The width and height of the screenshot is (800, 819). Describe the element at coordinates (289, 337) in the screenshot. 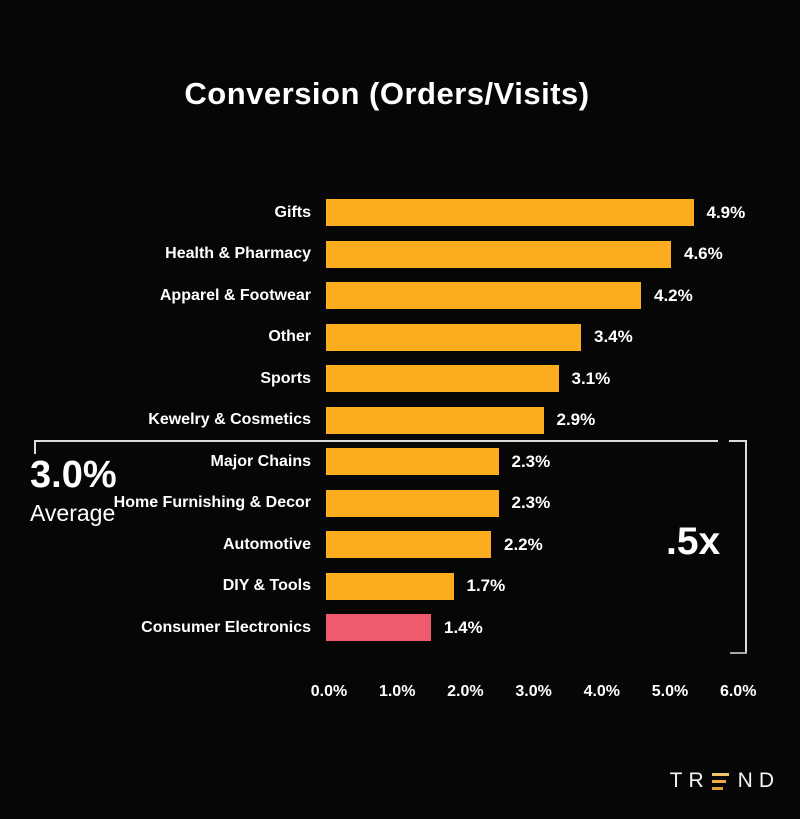

I see `category-label: Other` at that location.